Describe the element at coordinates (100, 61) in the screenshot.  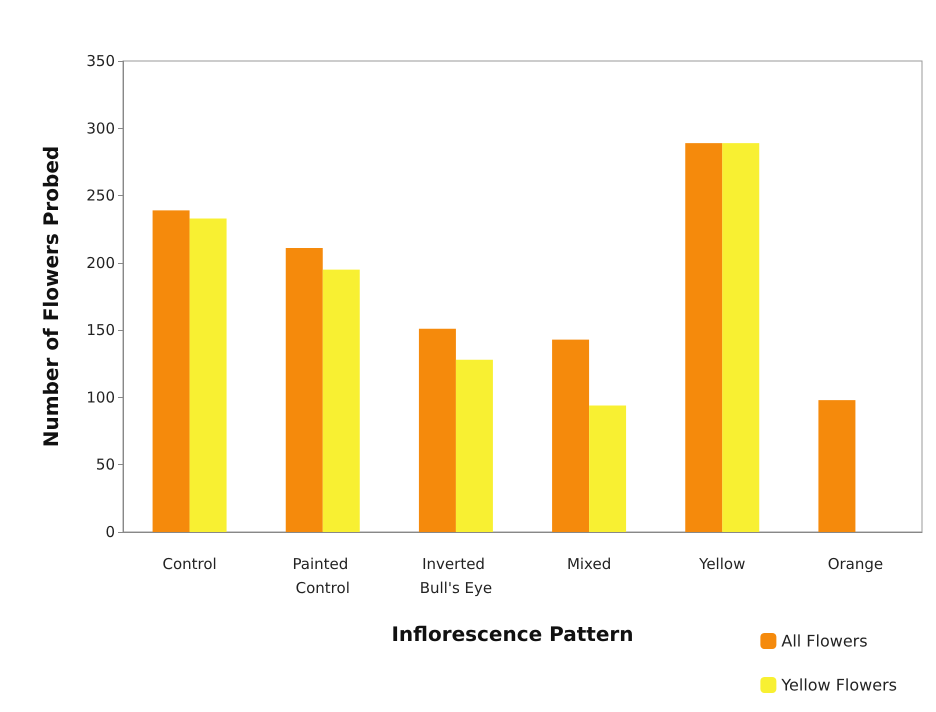
I see `y-tick-label: 350` at that location.